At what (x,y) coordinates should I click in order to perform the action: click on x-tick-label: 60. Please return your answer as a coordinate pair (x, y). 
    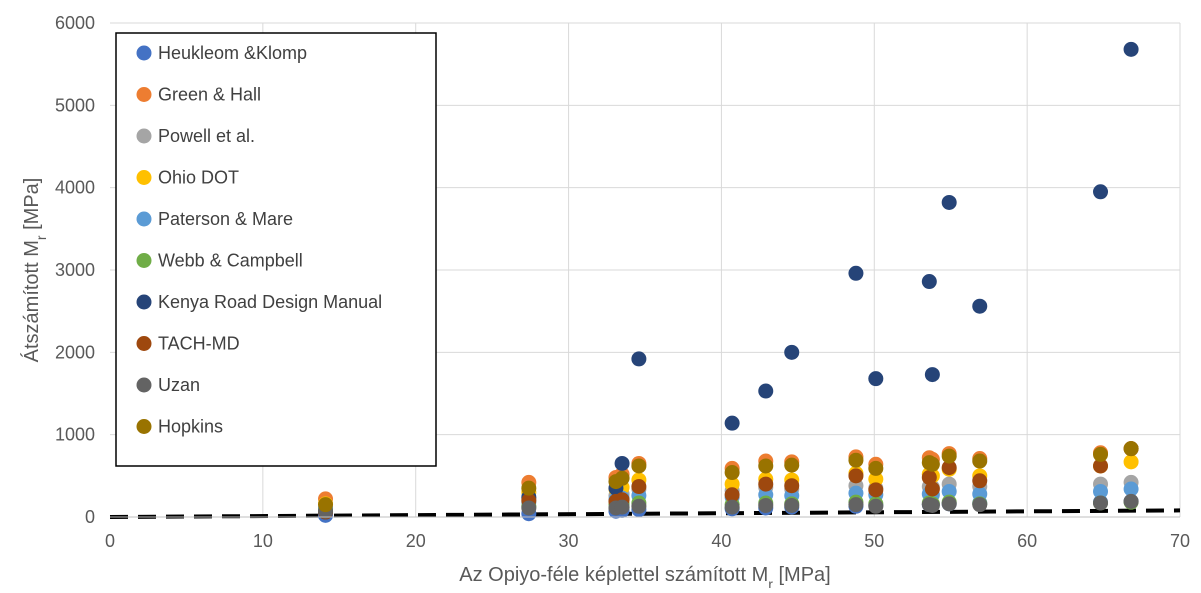
    Looking at the image, I should click on (1027, 541).